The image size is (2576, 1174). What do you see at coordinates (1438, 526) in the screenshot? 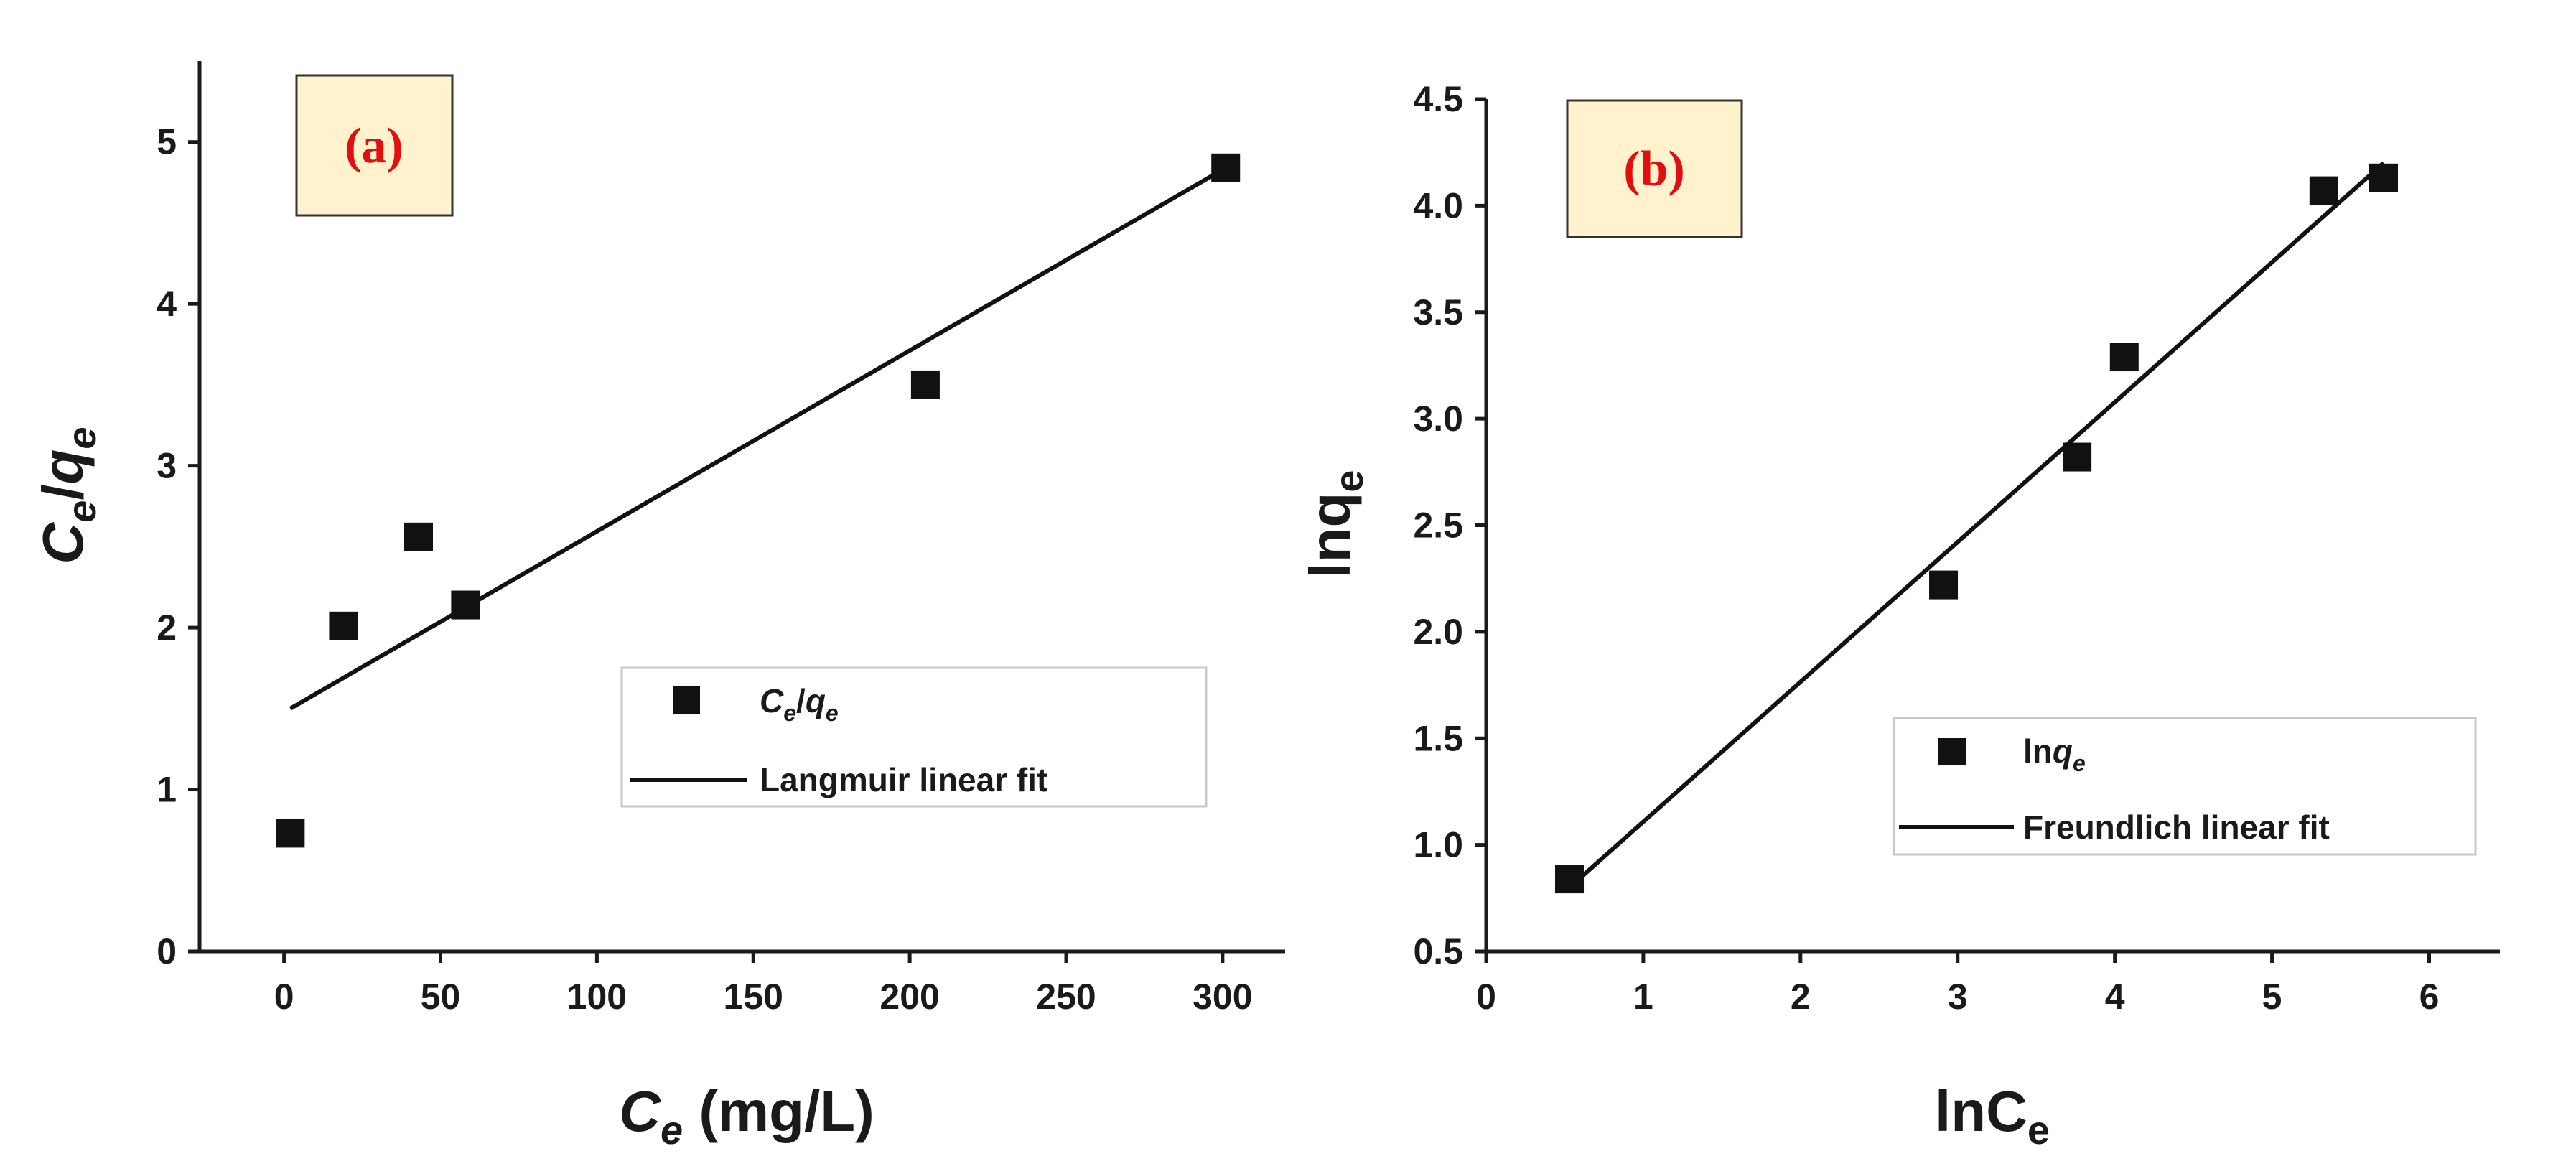
I see `panel-b-y-tick-label: 2.5` at bounding box center [1438, 526].